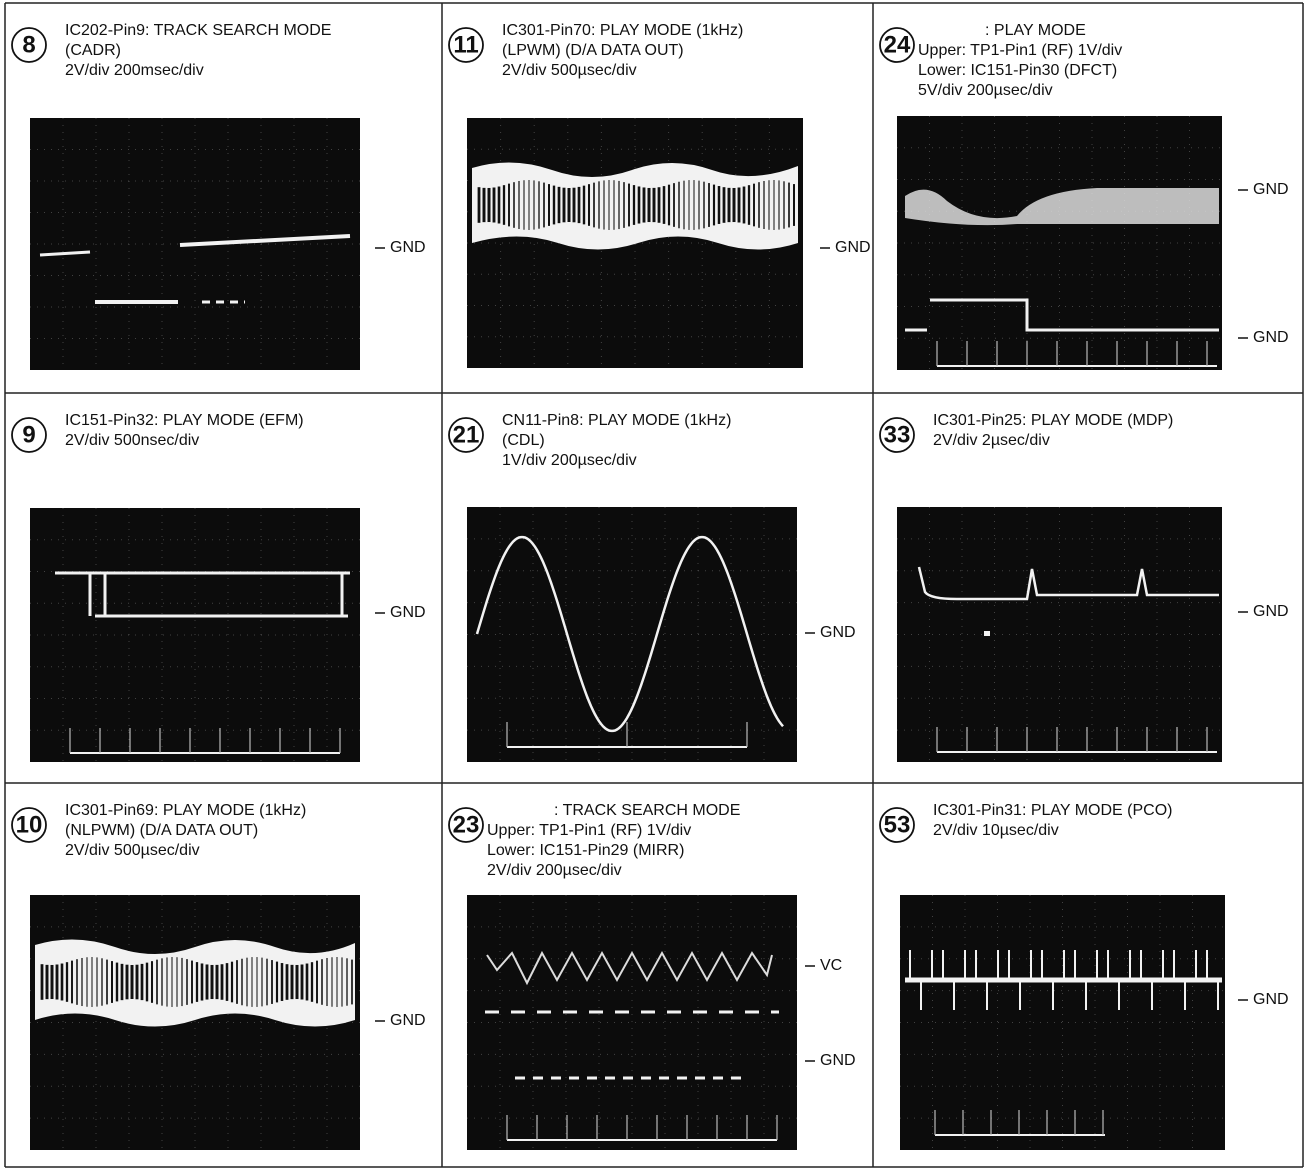 The height and width of the screenshot is (1170, 1305). I want to click on panel-text: (LPWM) (D/A DATA OUT), so click(593, 50).